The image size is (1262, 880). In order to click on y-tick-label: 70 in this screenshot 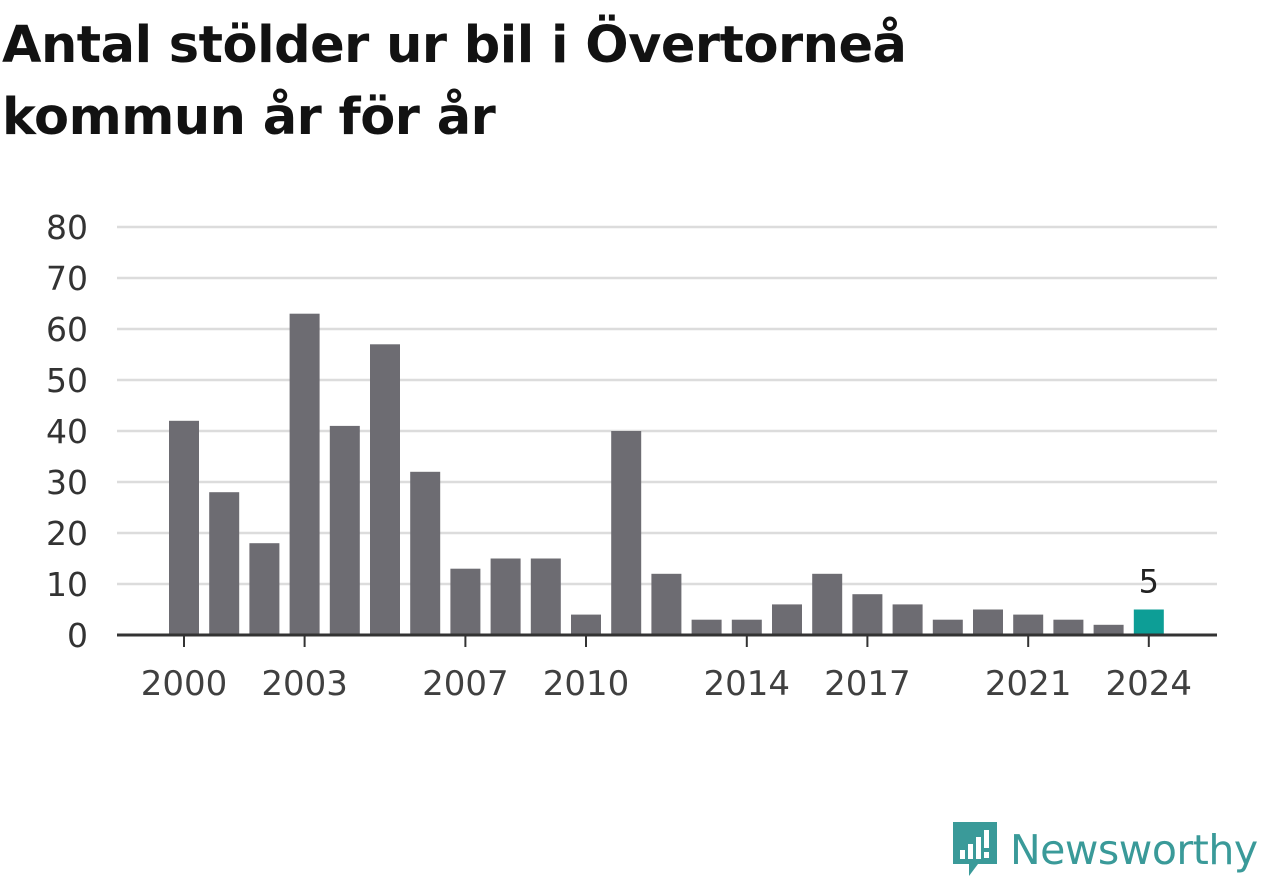, I will do `click(67, 278)`.